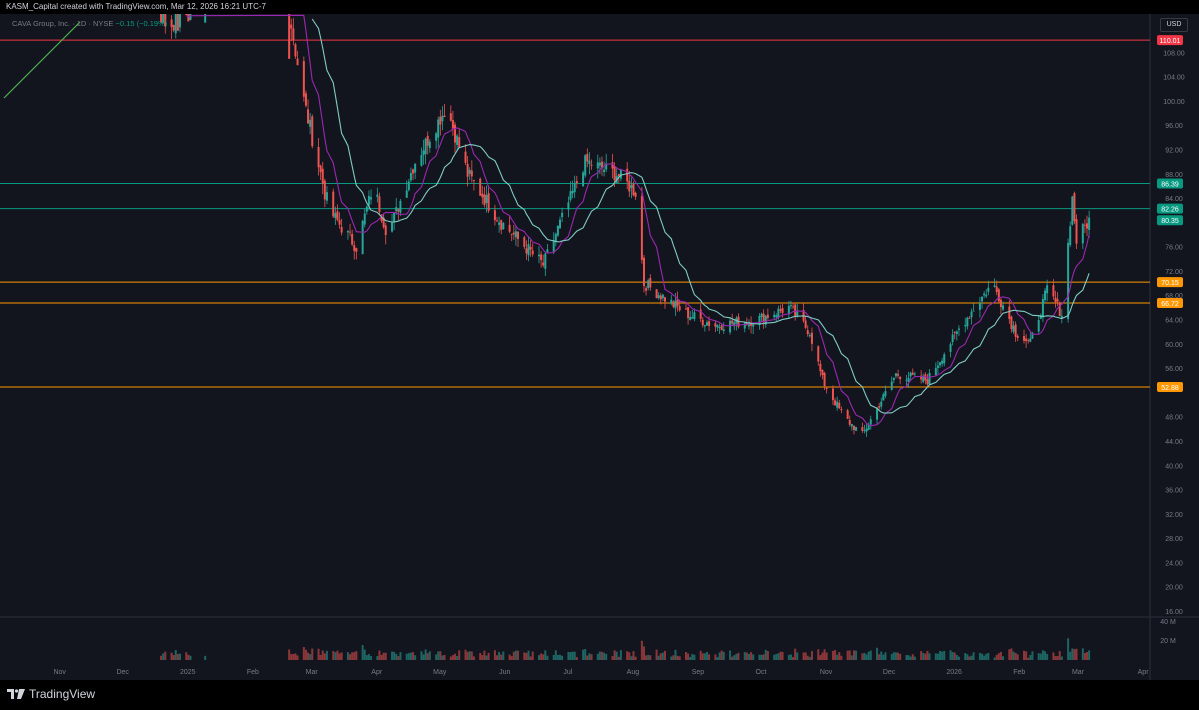  I want to click on time-tick-label: Feb, so click(253, 672).